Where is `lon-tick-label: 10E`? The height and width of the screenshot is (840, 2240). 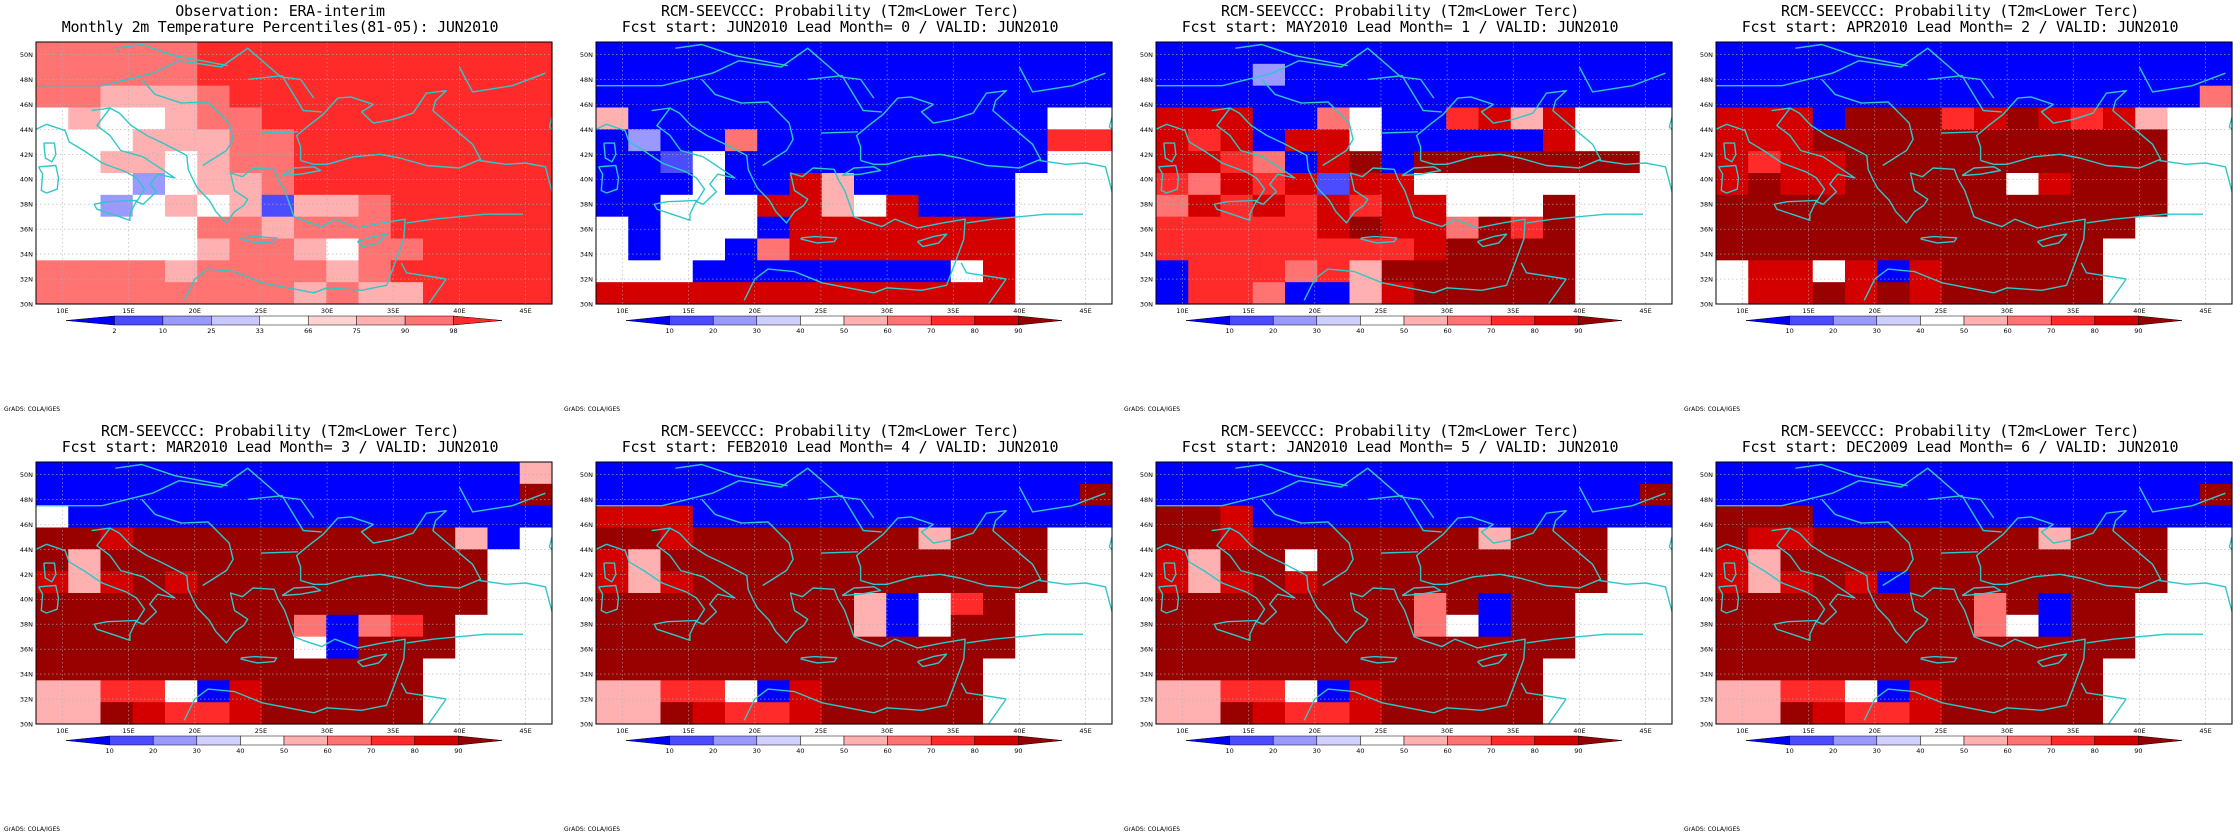
lon-tick-label: 10E is located at coordinates (622, 731).